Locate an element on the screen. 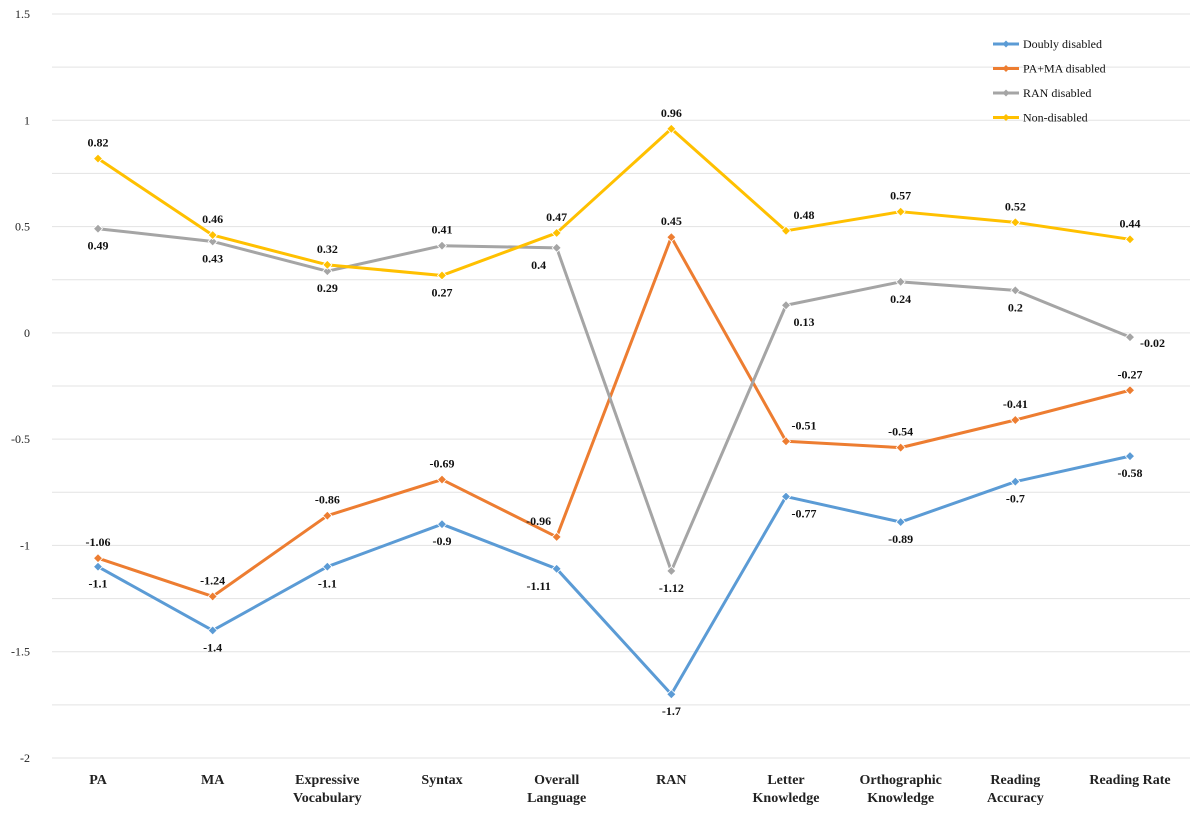  legend-item: Non-disabled is located at coordinates (1040, 118).